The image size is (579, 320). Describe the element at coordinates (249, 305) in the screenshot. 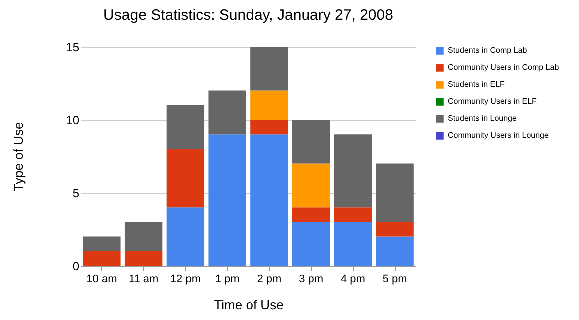

I see `x-axis-title: Time of Use` at that location.